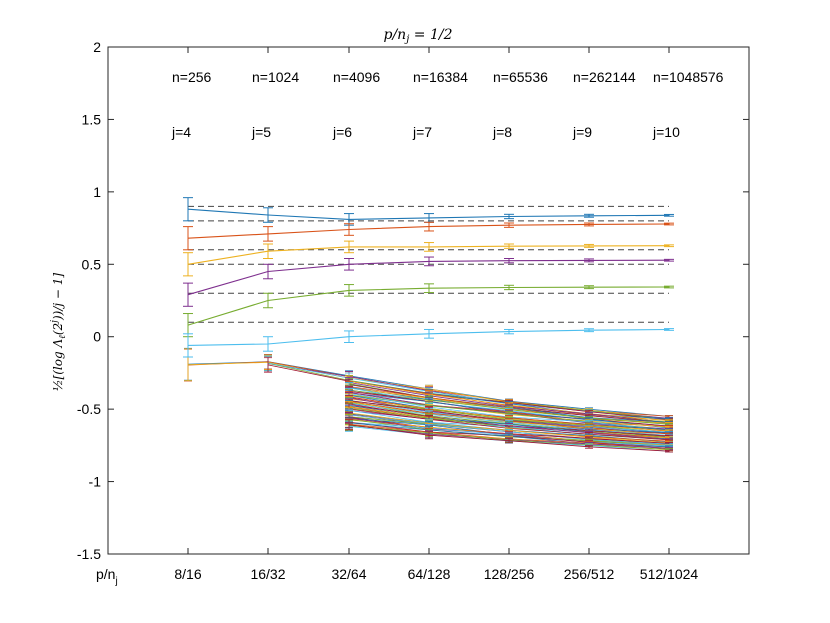 The height and width of the screenshot is (623, 830). Describe the element at coordinates (582, 132) in the screenshot. I see `j-label: j=9` at that location.